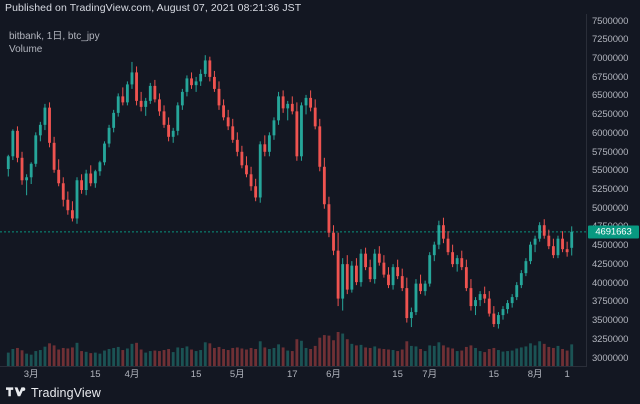 The image size is (640, 404). What do you see at coordinates (430, 374) in the screenshot?
I see `time-axis-tick: 7月` at bounding box center [430, 374].